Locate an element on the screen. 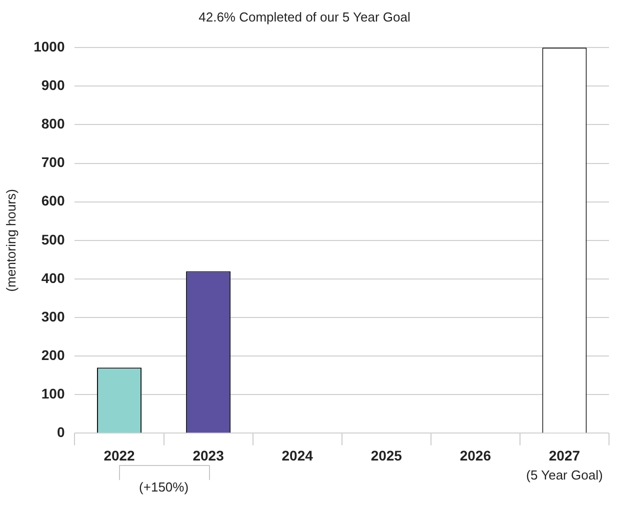 Image resolution: width=617 pixels, height=518 pixels. y-tick-label: 100 is located at coordinates (53, 394).